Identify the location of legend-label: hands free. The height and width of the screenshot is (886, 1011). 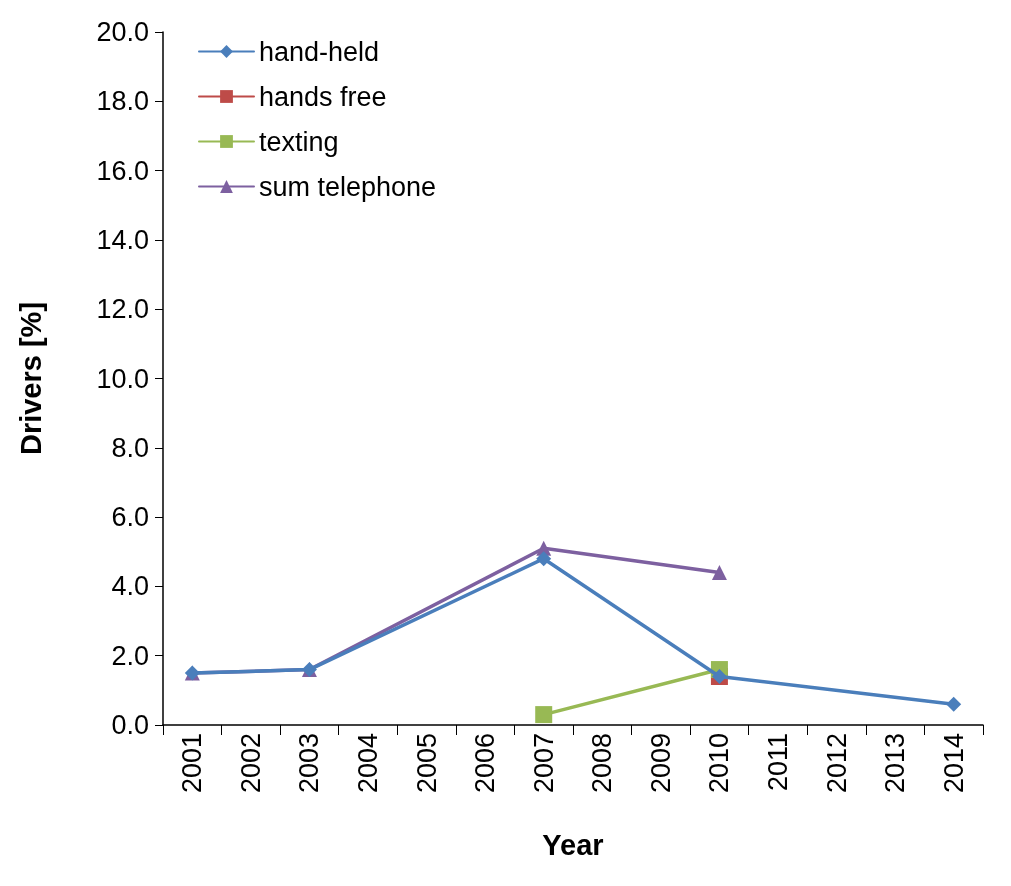
(323, 96).